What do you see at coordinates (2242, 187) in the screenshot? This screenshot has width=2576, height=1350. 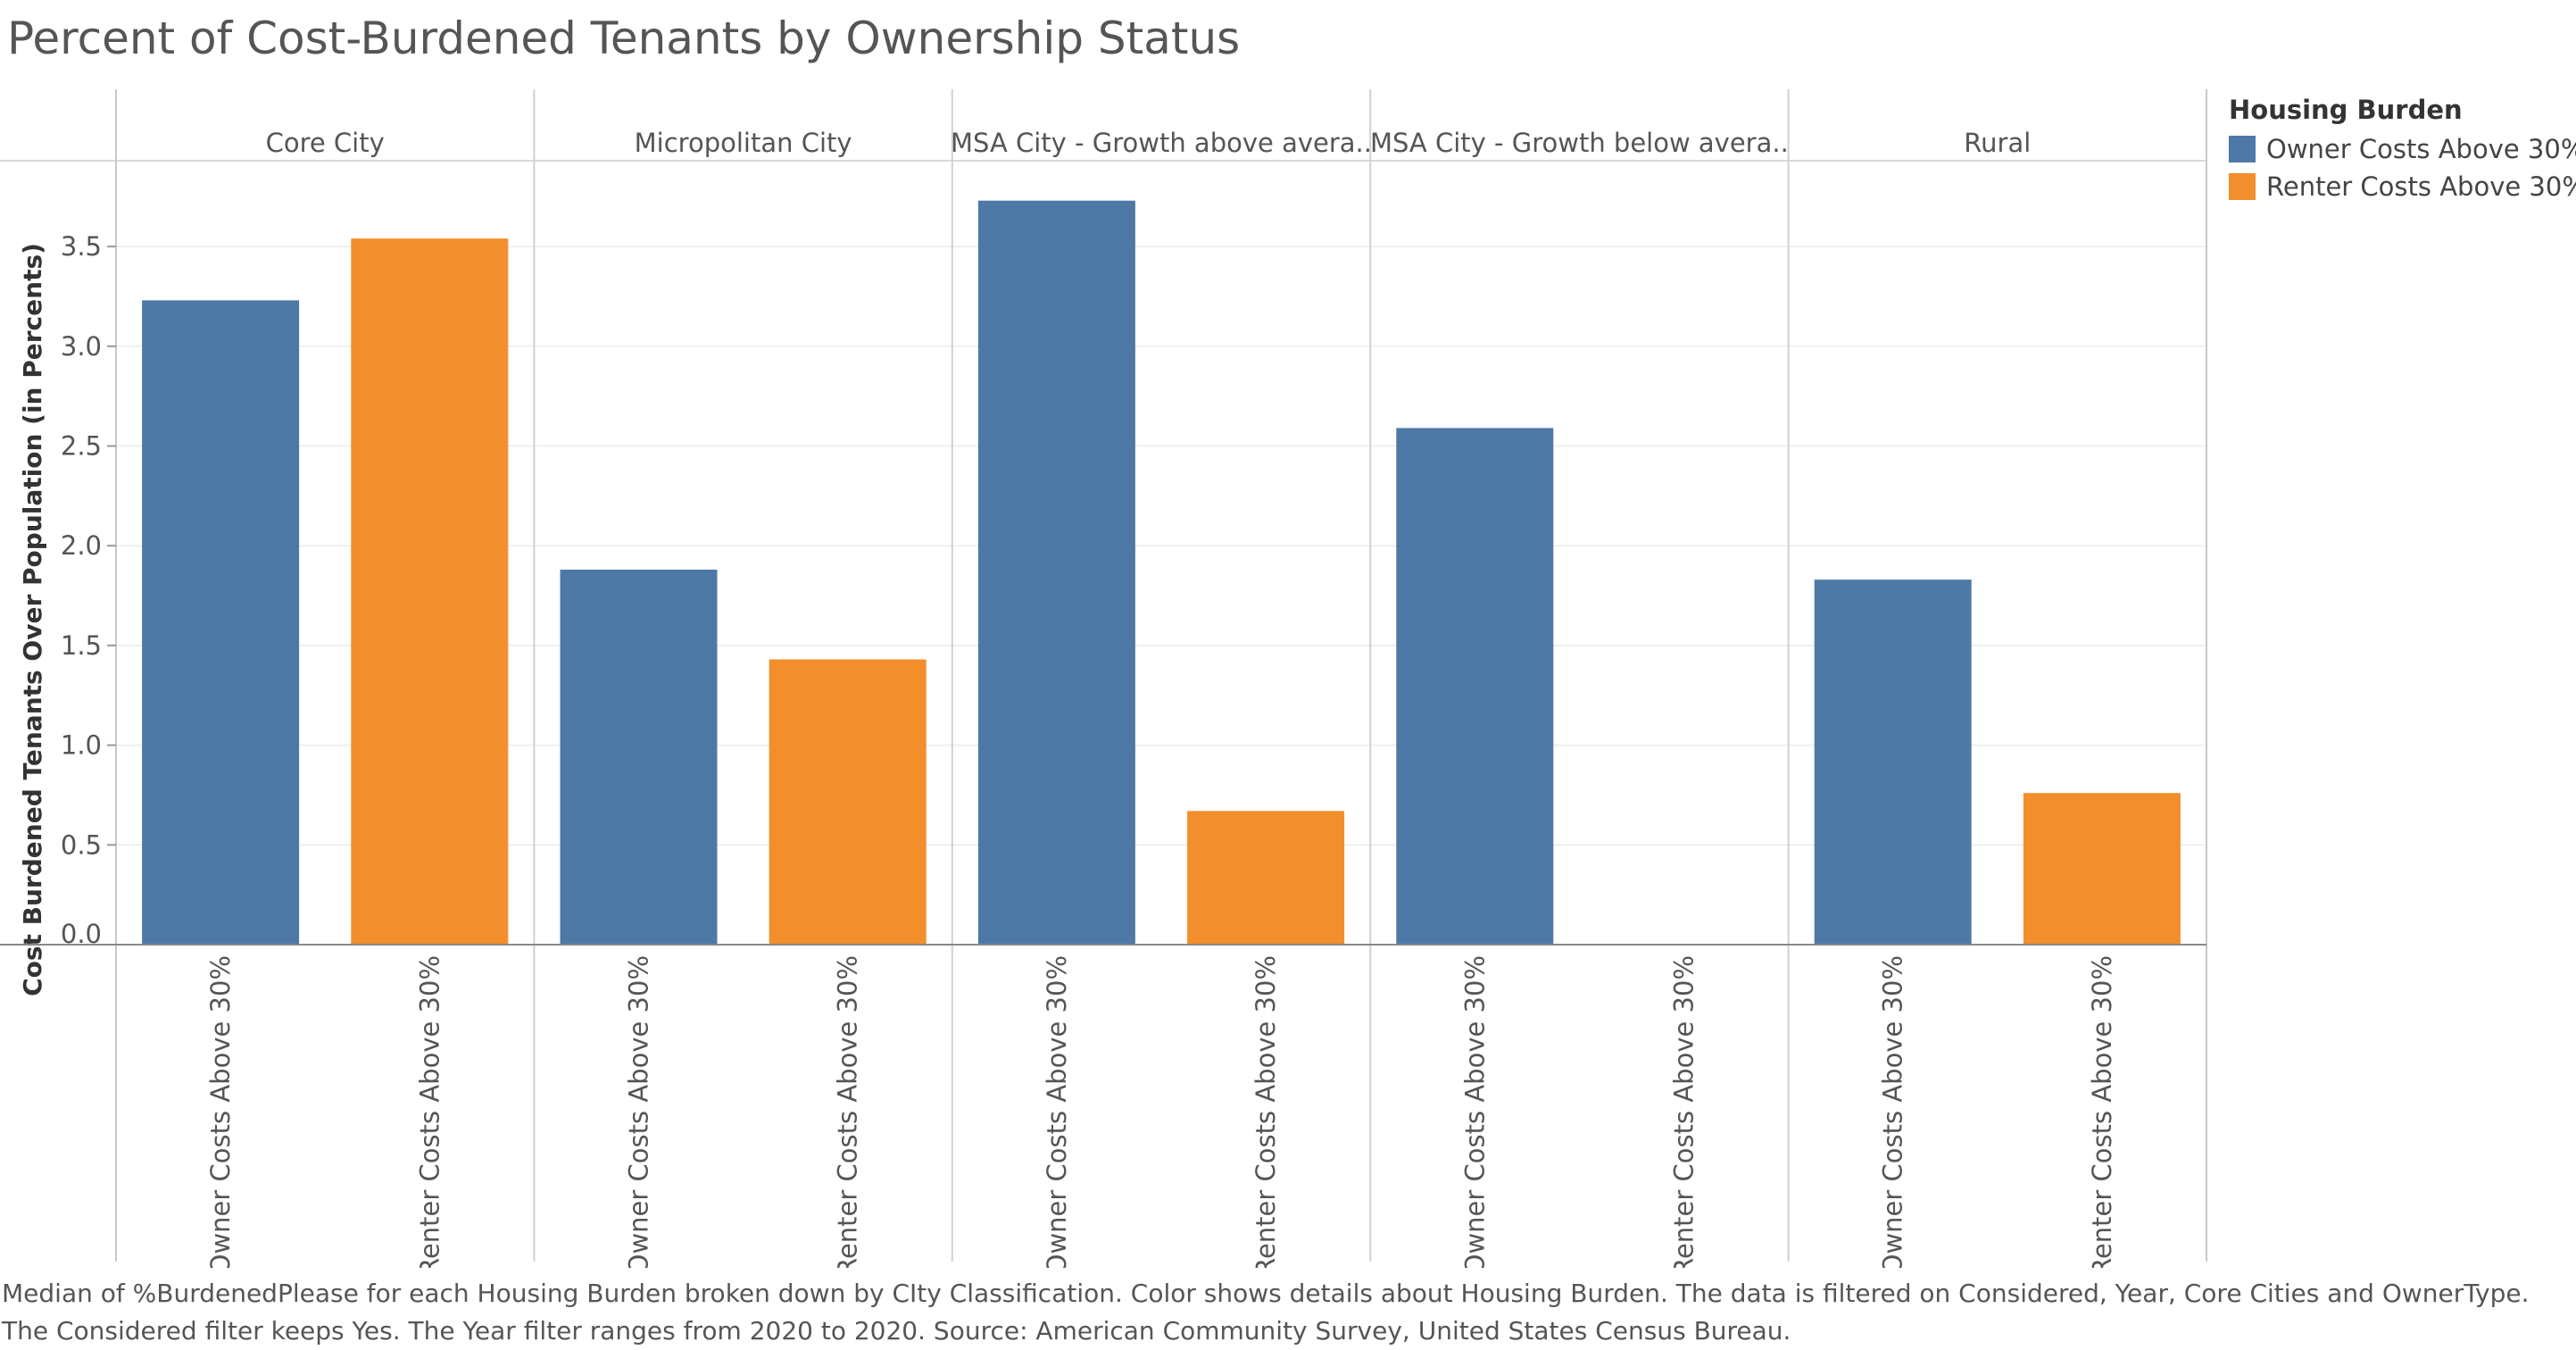 I see `legend-swatch-renter` at bounding box center [2242, 187].